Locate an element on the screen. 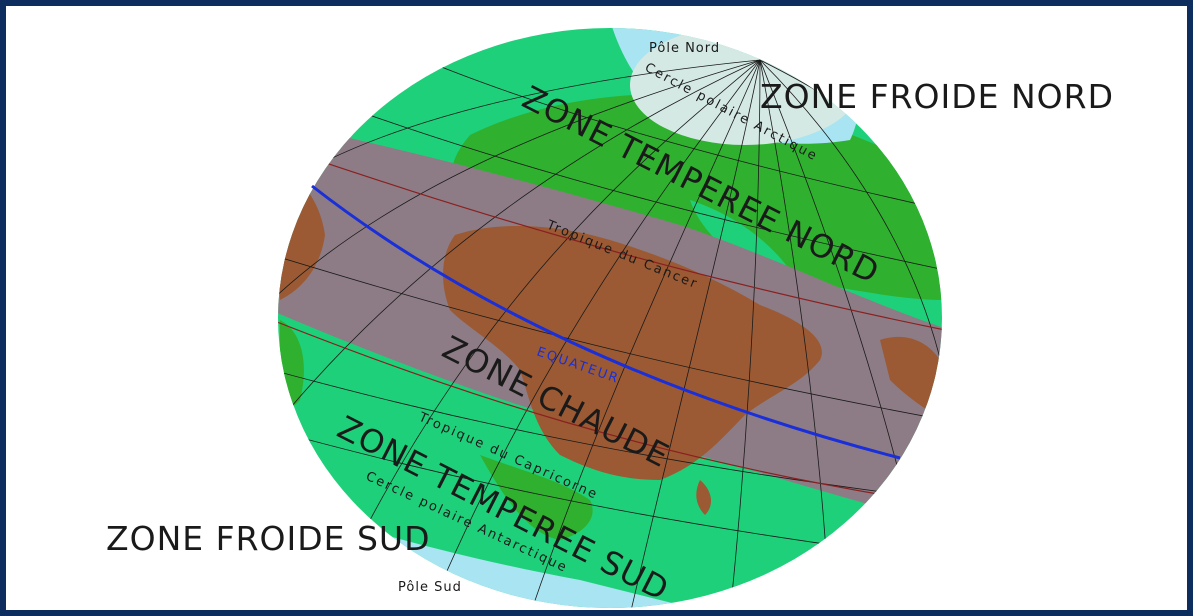 The image size is (1193, 616). africa-land is located at coordinates (632, 352).